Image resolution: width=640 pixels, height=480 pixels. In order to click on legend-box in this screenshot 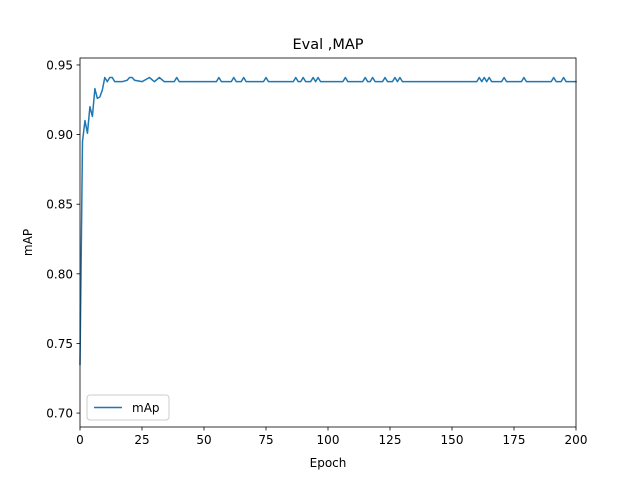, I will do `click(128, 407)`.